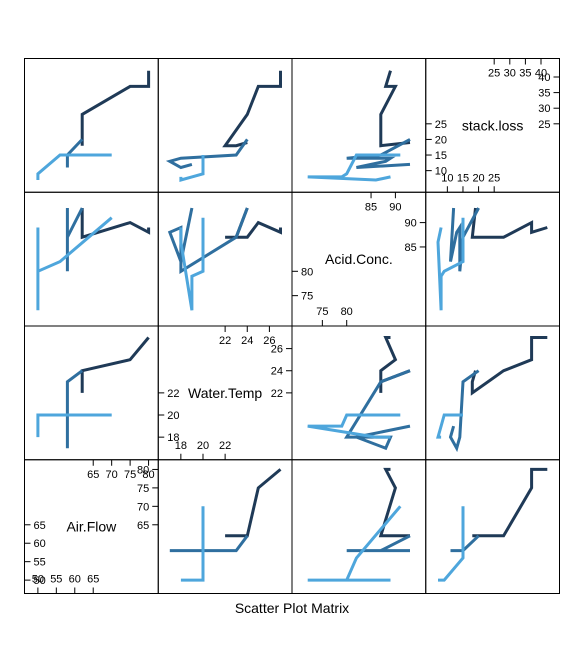 This screenshot has width=576, height=672. Describe the element at coordinates (371, 207) in the screenshot. I see `diag-tick-label-top: 85` at that location.